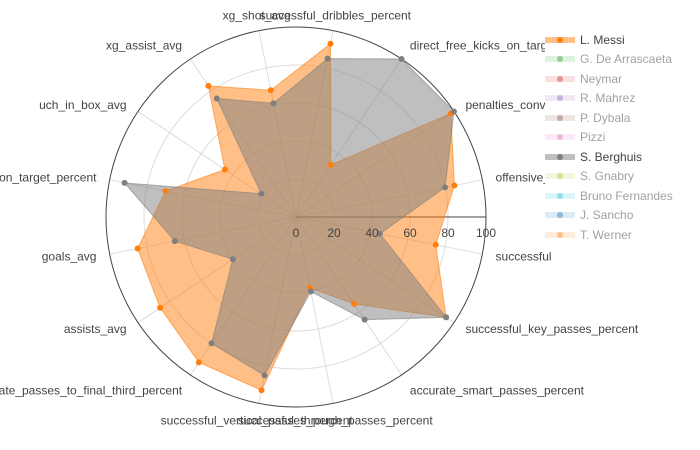 Image resolution: width=700 pixels, height=450 pixels. Describe the element at coordinates (82, 105) in the screenshot. I see `axis-label: uch_in_box_avg` at that location.